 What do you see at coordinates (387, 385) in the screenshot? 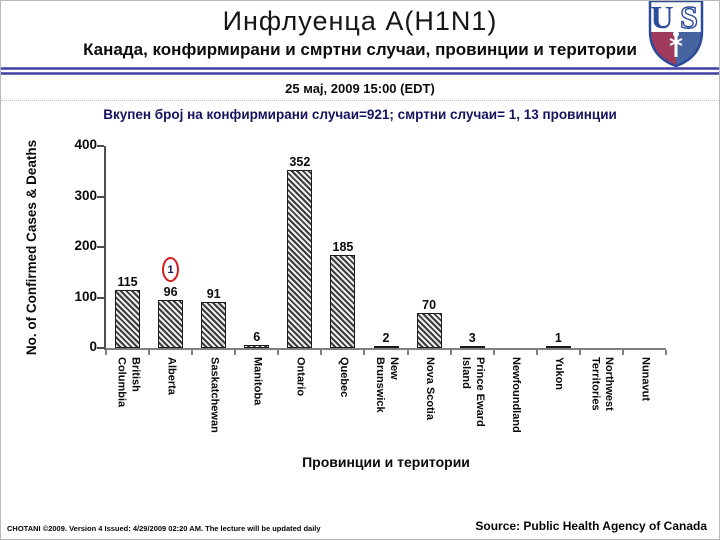
I see `x-tick-label-text: New Brunswick` at bounding box center [387, 385].